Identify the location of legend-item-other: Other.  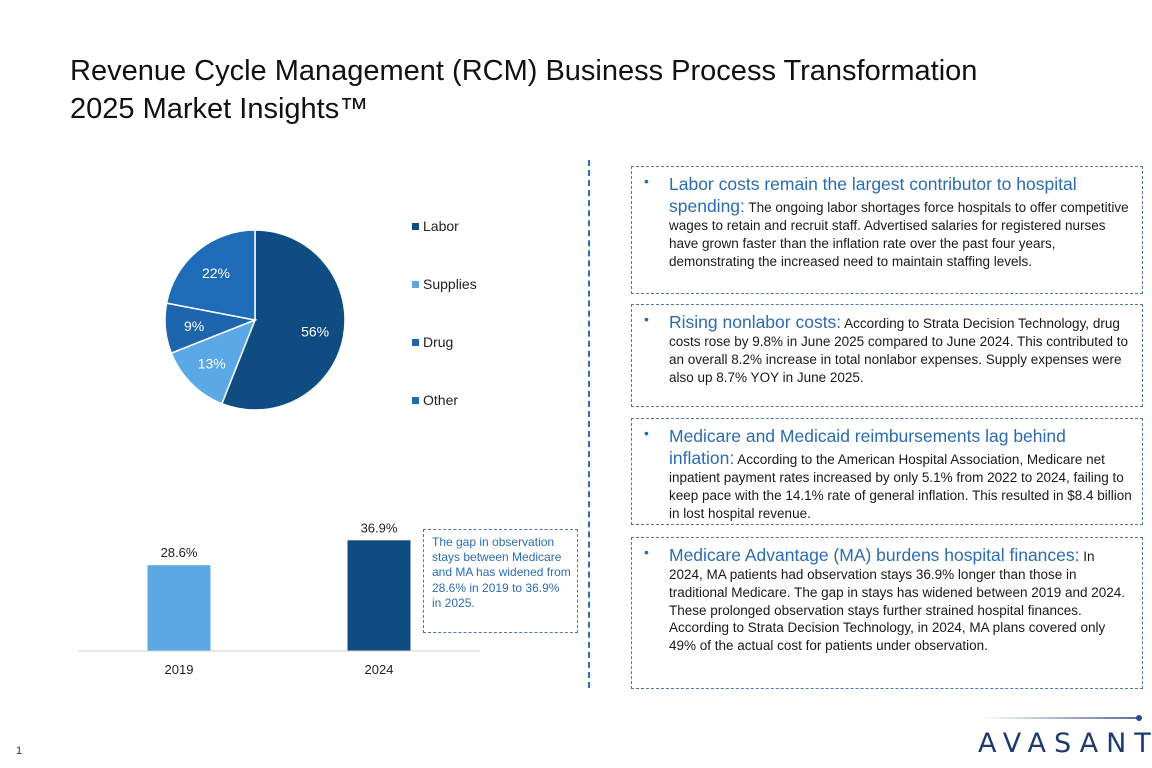
(435, 400).